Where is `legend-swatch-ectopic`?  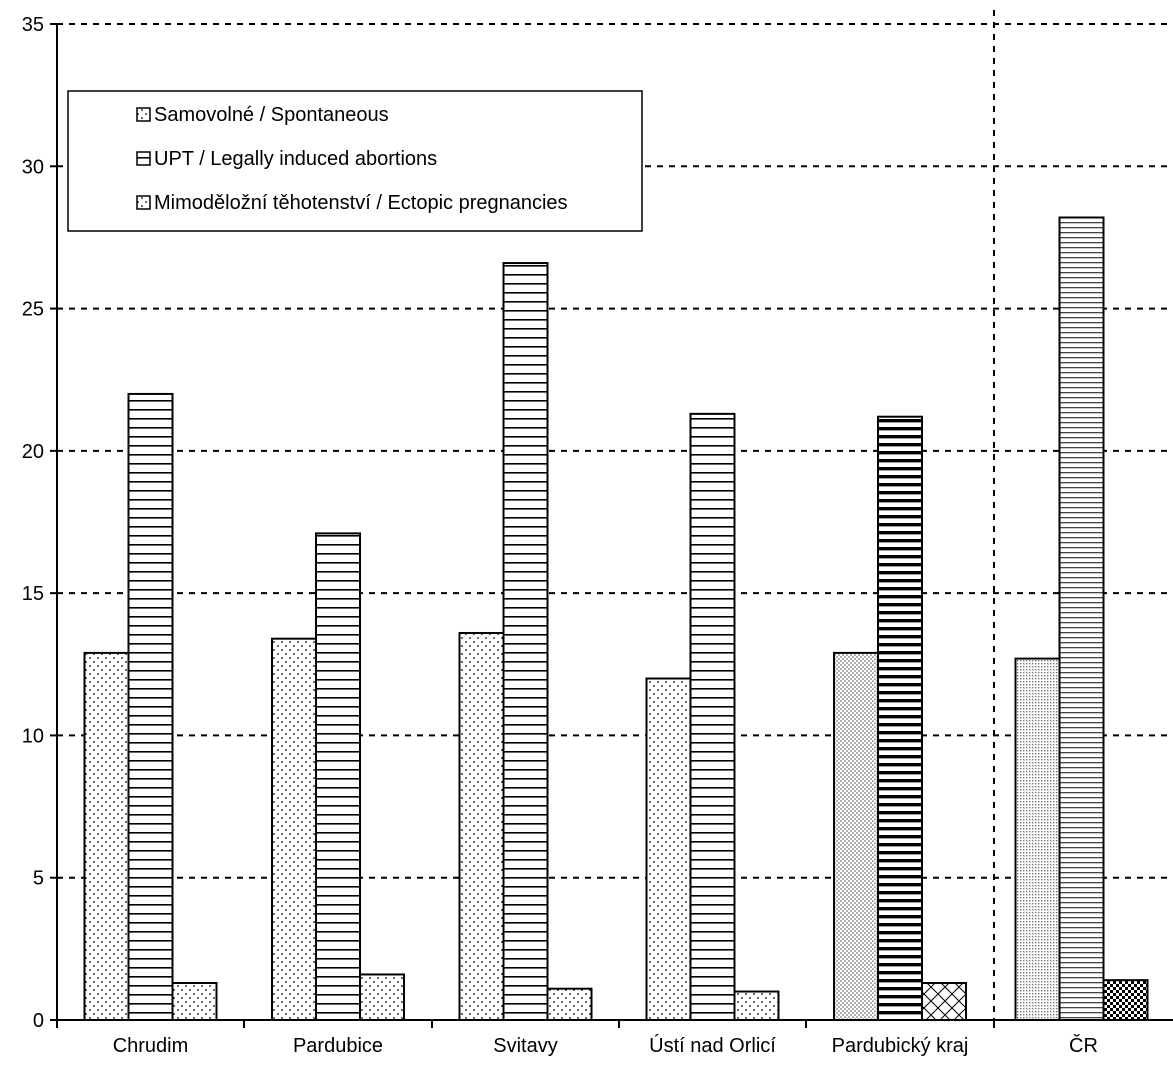
legend-swatch-ectopic is located at coordinates (143, 202).